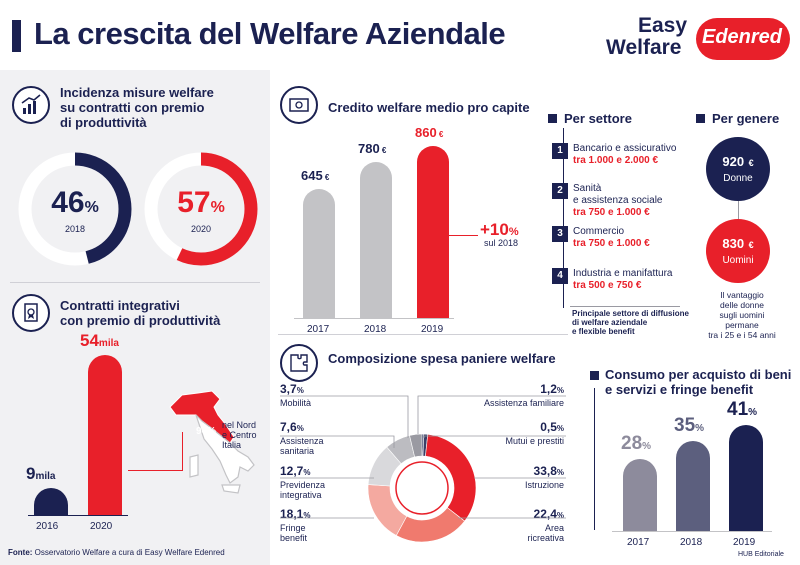 Image resolution: width=800 pixels, height=565 pixels. What do you see at coordinates (292, 471) in the screenshot?
I see `comp-left-value-2: 12,7` at bounding box center [292, 471].